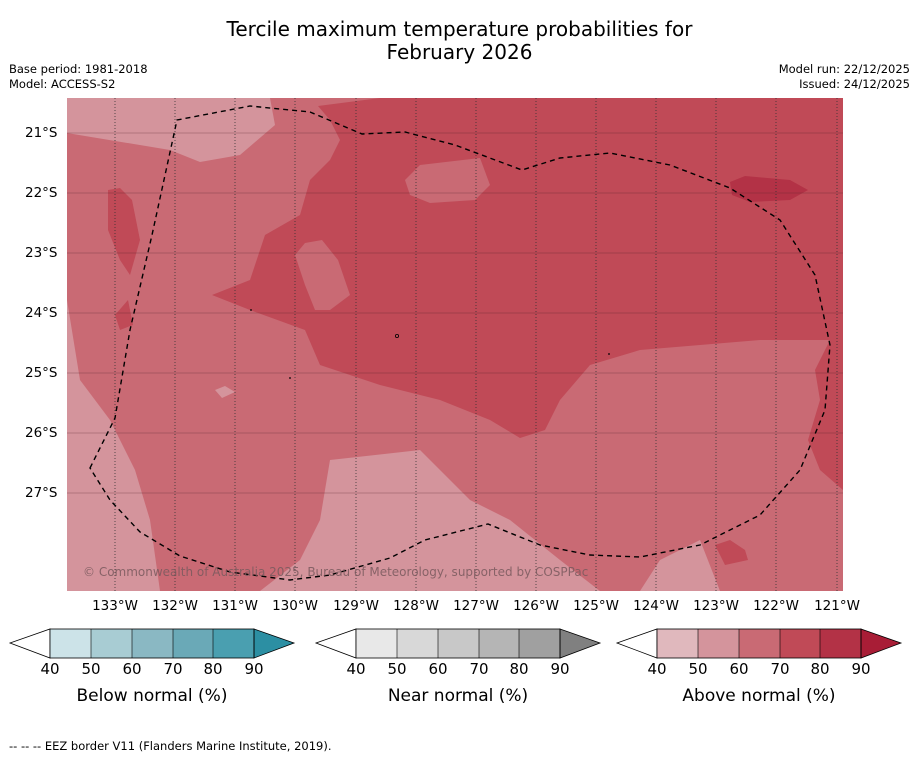 The image size is (919, 758). Describe the element at coordinates (152, 696) in the screenshot. I see `colorbar-title-below: Below normal (%)` at that location.